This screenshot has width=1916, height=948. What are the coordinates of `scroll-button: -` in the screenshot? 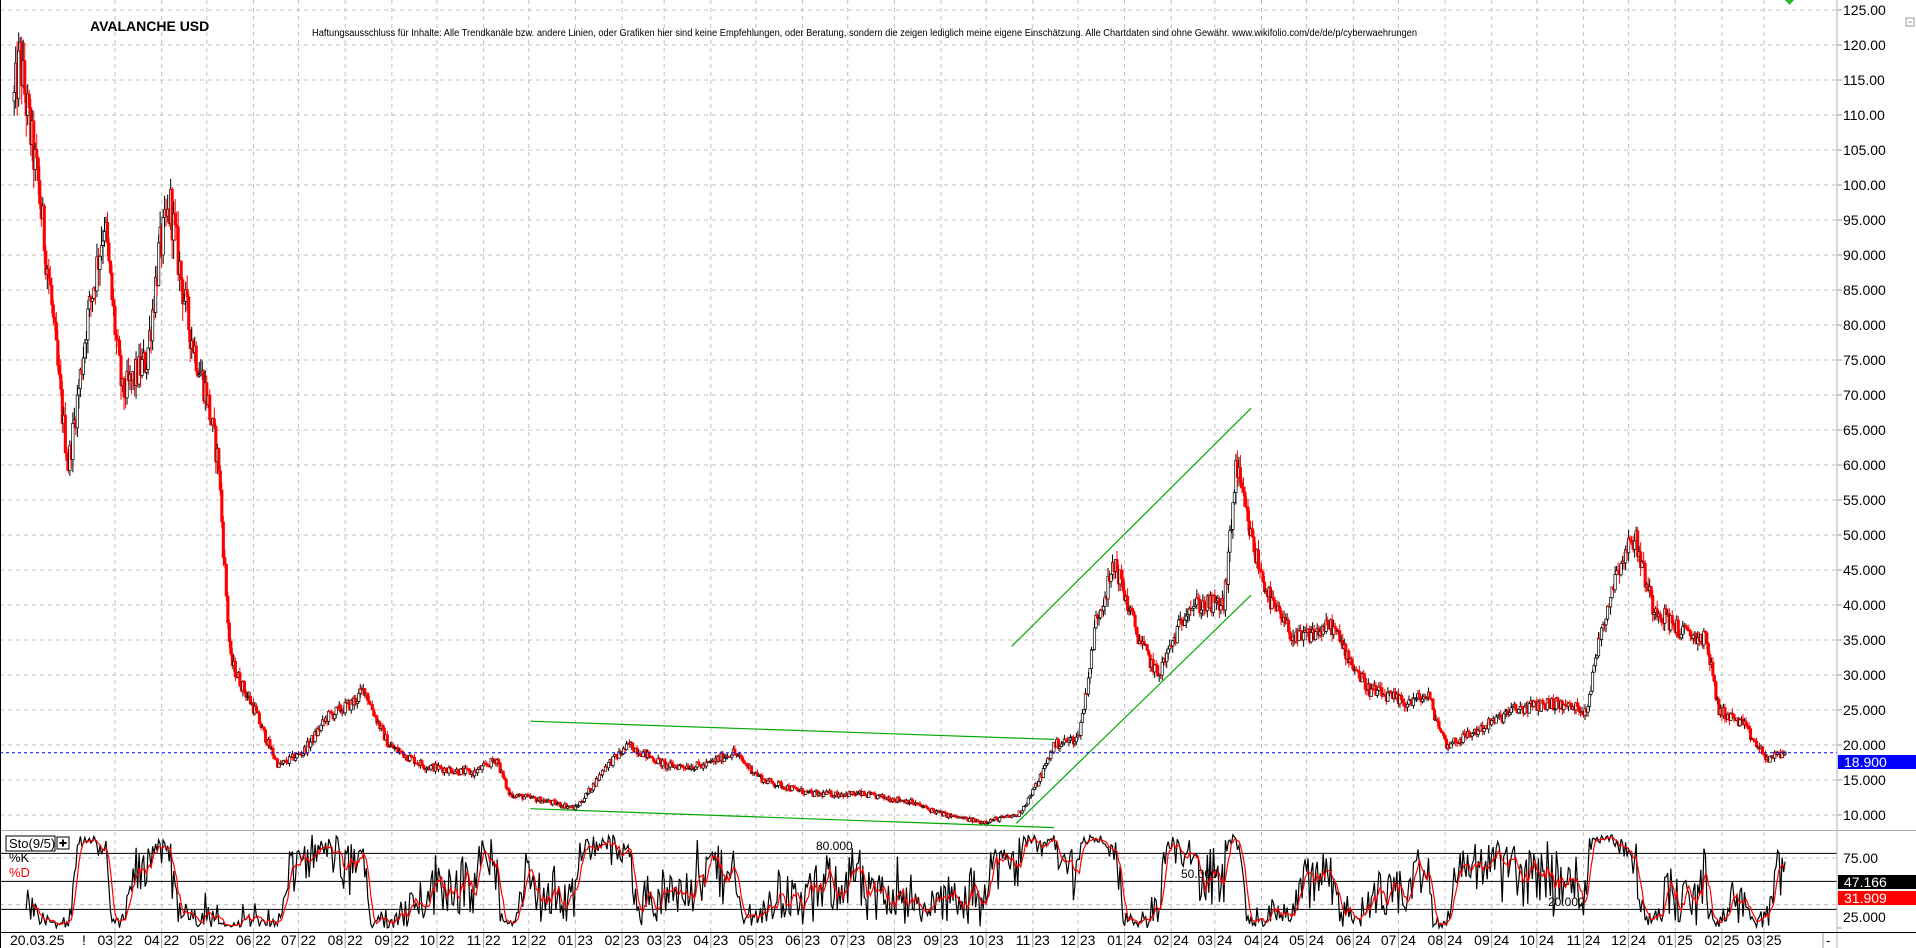 It's located at (1828, 940).